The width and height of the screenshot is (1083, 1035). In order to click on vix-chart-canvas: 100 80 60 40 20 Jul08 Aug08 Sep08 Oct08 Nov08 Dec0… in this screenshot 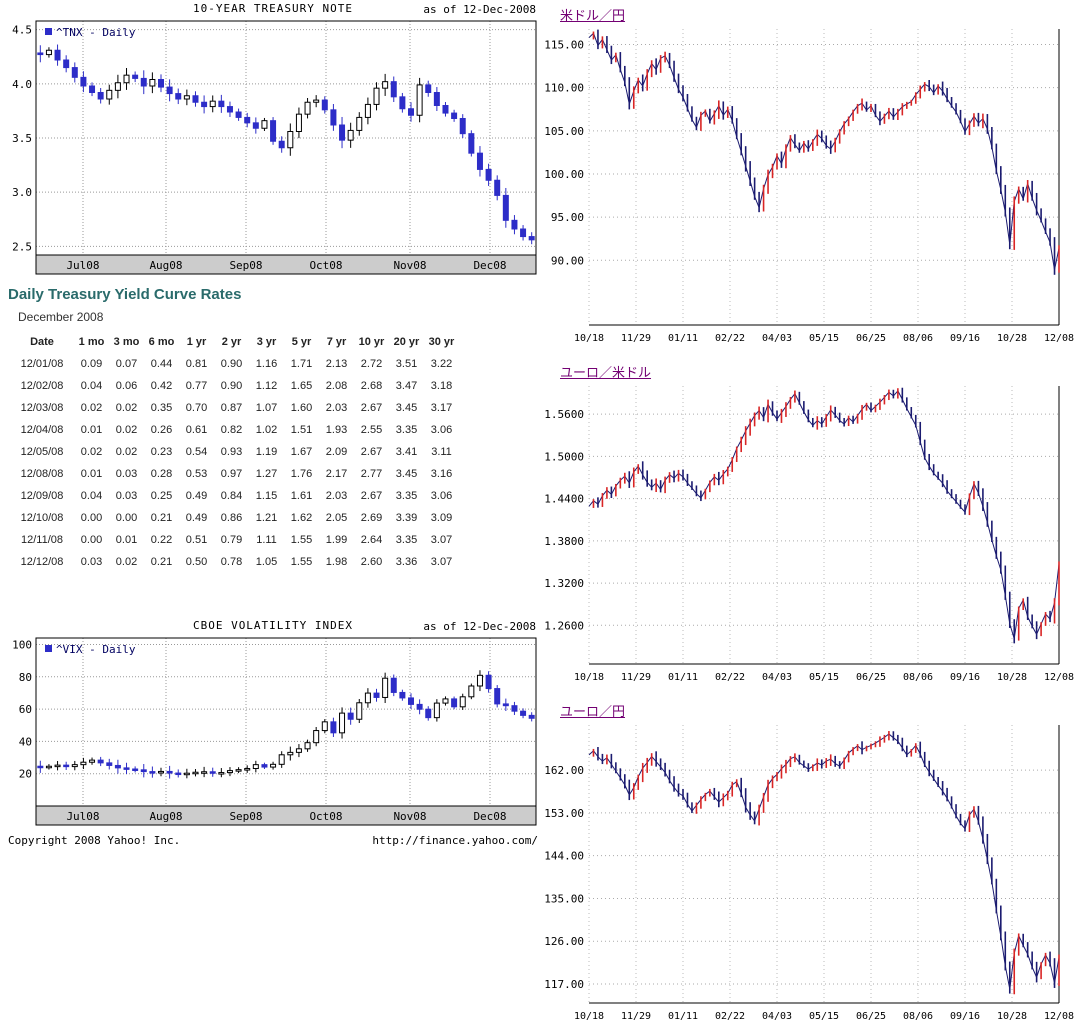, I will do `click(274, 731)`.